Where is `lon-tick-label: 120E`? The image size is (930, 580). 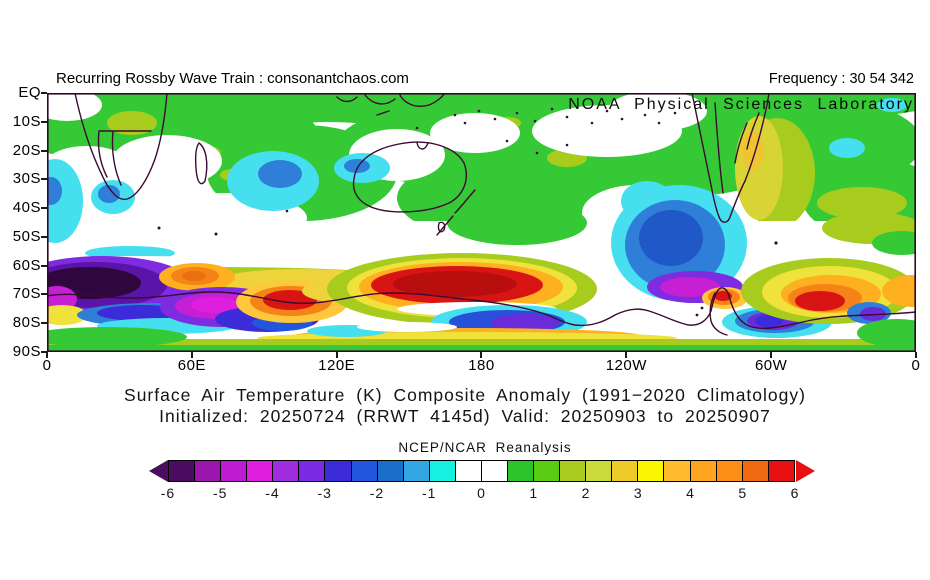 lon-tick-label: 120E is located at coordinates (337, 365).